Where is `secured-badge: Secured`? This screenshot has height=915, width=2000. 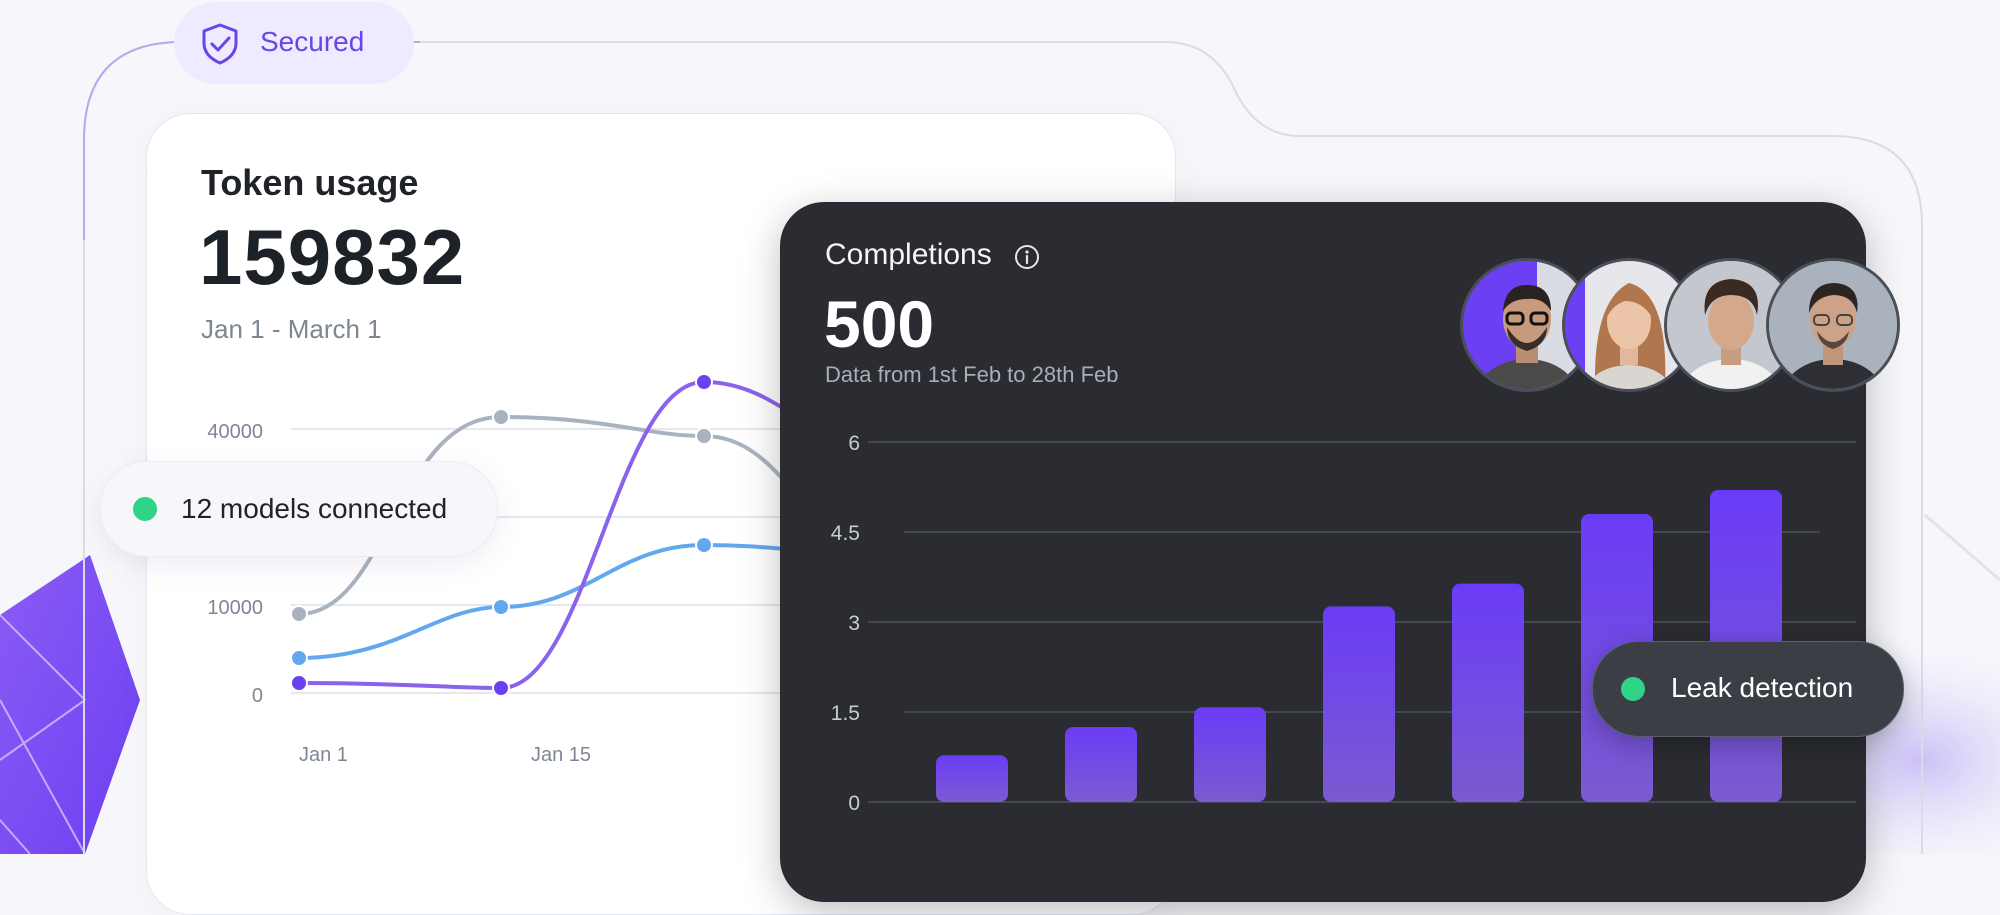 secured-badge: Secured is located at coordinates (294, 43).